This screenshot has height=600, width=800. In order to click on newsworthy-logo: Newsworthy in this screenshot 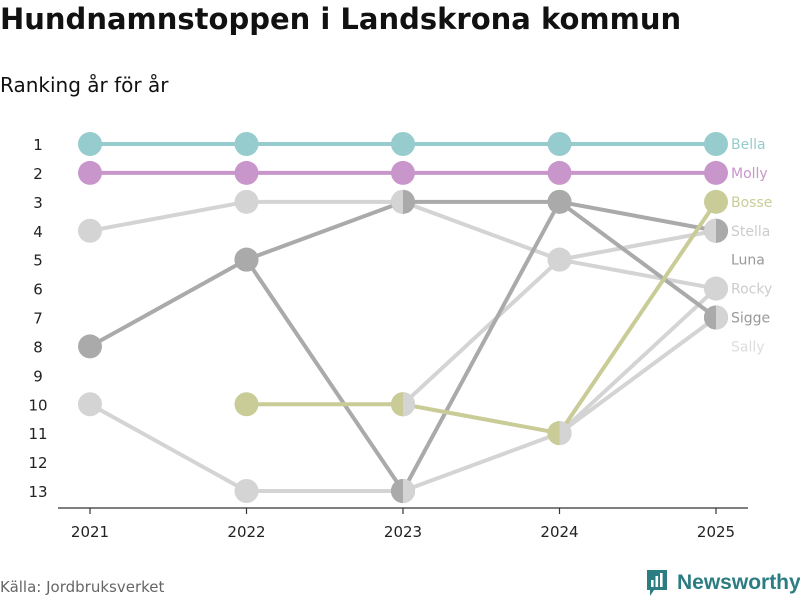, I will do `click(722, 583)`.